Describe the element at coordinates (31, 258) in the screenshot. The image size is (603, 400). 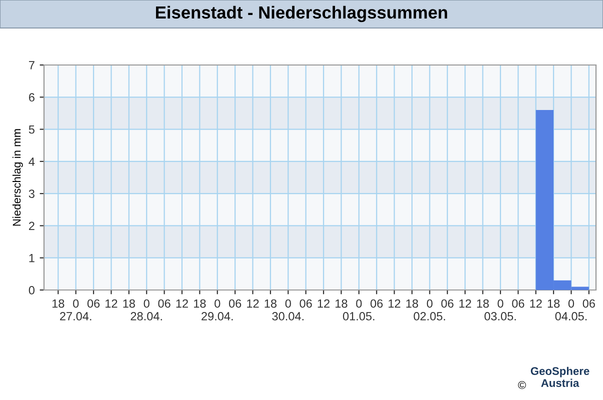
I see `y-tick-label: 1` at that location.